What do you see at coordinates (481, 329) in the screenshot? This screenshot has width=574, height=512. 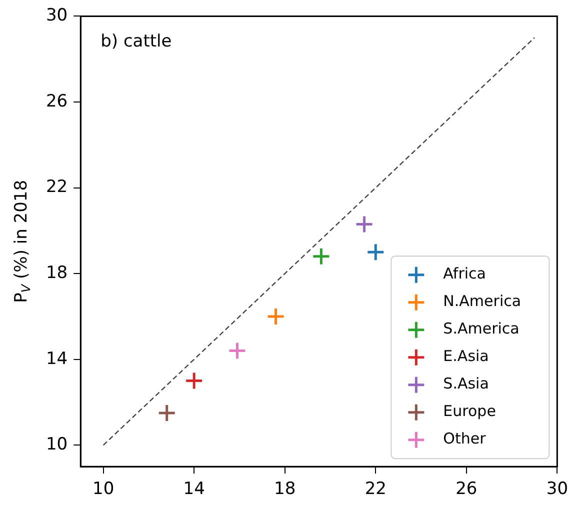 I see `legend-label: S.America` at bounding box center [481, 329].